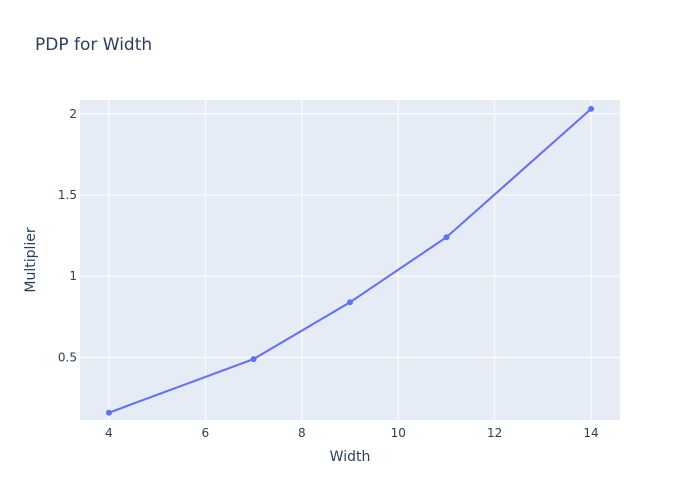 The width and height of the screenshot is (700, 500). What do you see at coordinates (350, 457) in the screenshot?
I see `x-axis-title: Width` at bounding box center [350, 457].